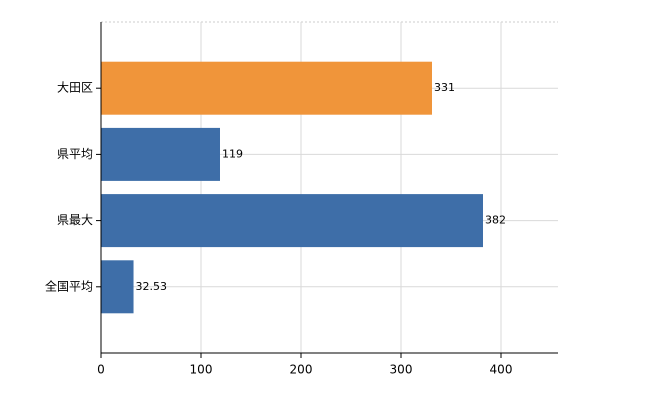  I want to click on x-tick-label: 100, so click(201, 370).